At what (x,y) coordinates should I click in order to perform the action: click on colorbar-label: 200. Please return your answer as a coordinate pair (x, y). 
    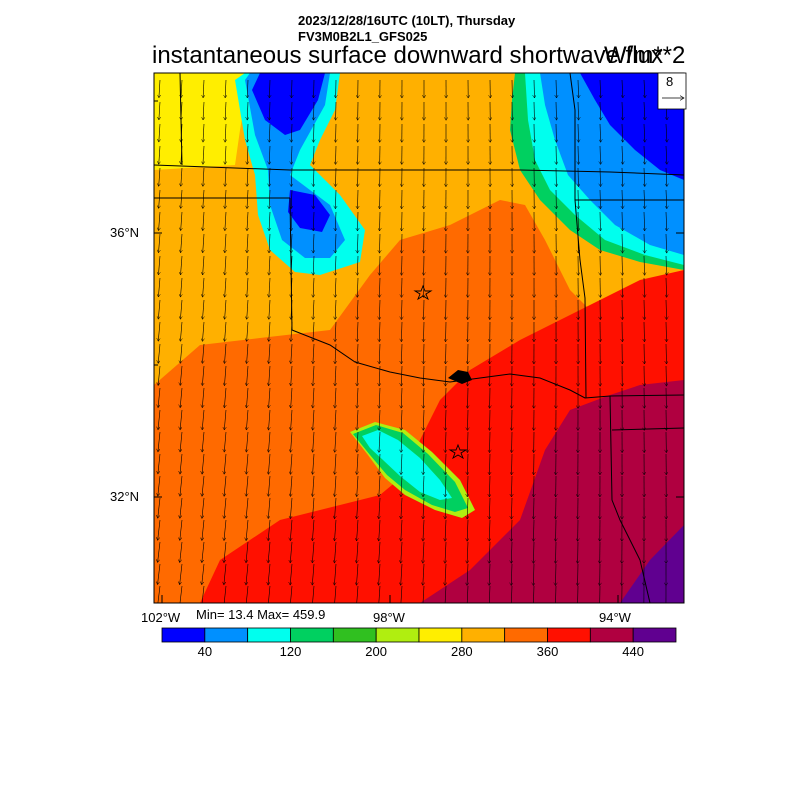
    Looking at the image, I should click on (376, 651).